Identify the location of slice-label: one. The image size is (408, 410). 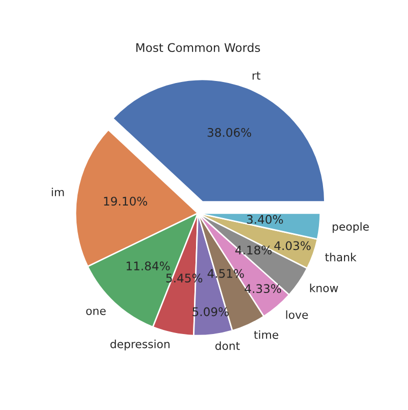
(96, 312).